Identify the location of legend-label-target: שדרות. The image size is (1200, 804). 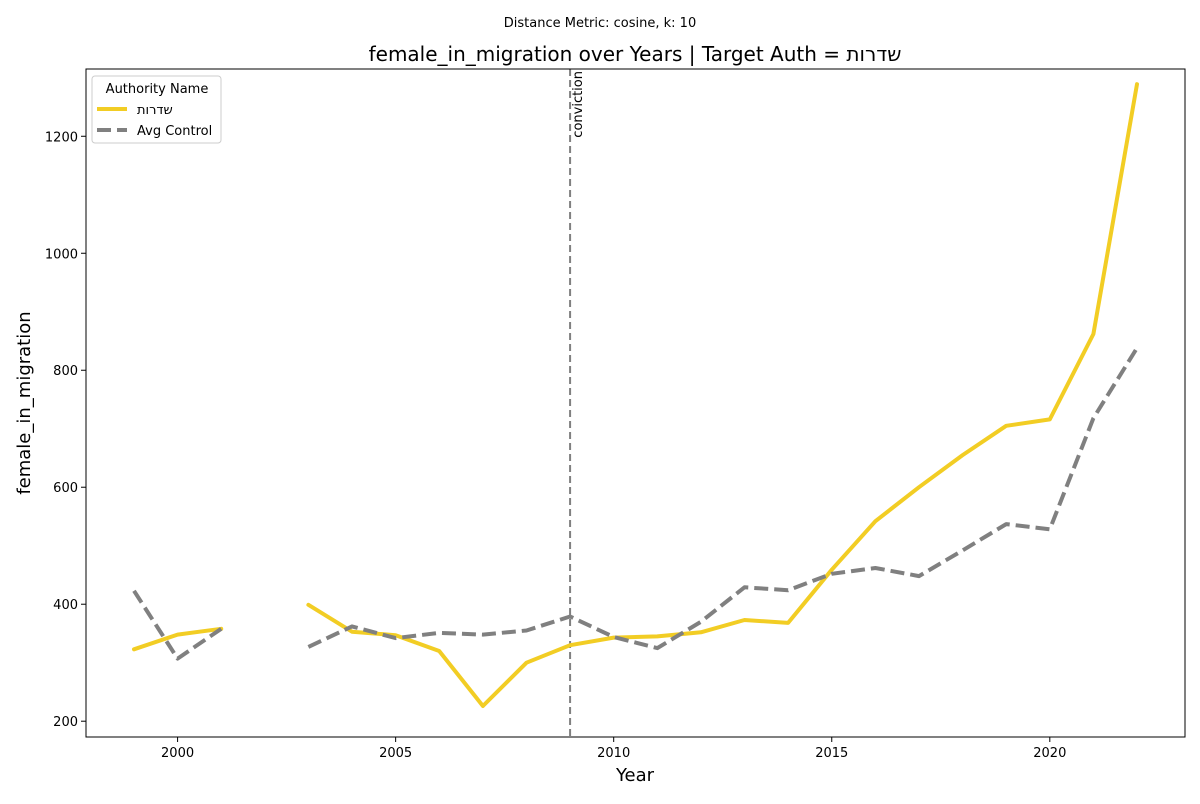
(155, 110).